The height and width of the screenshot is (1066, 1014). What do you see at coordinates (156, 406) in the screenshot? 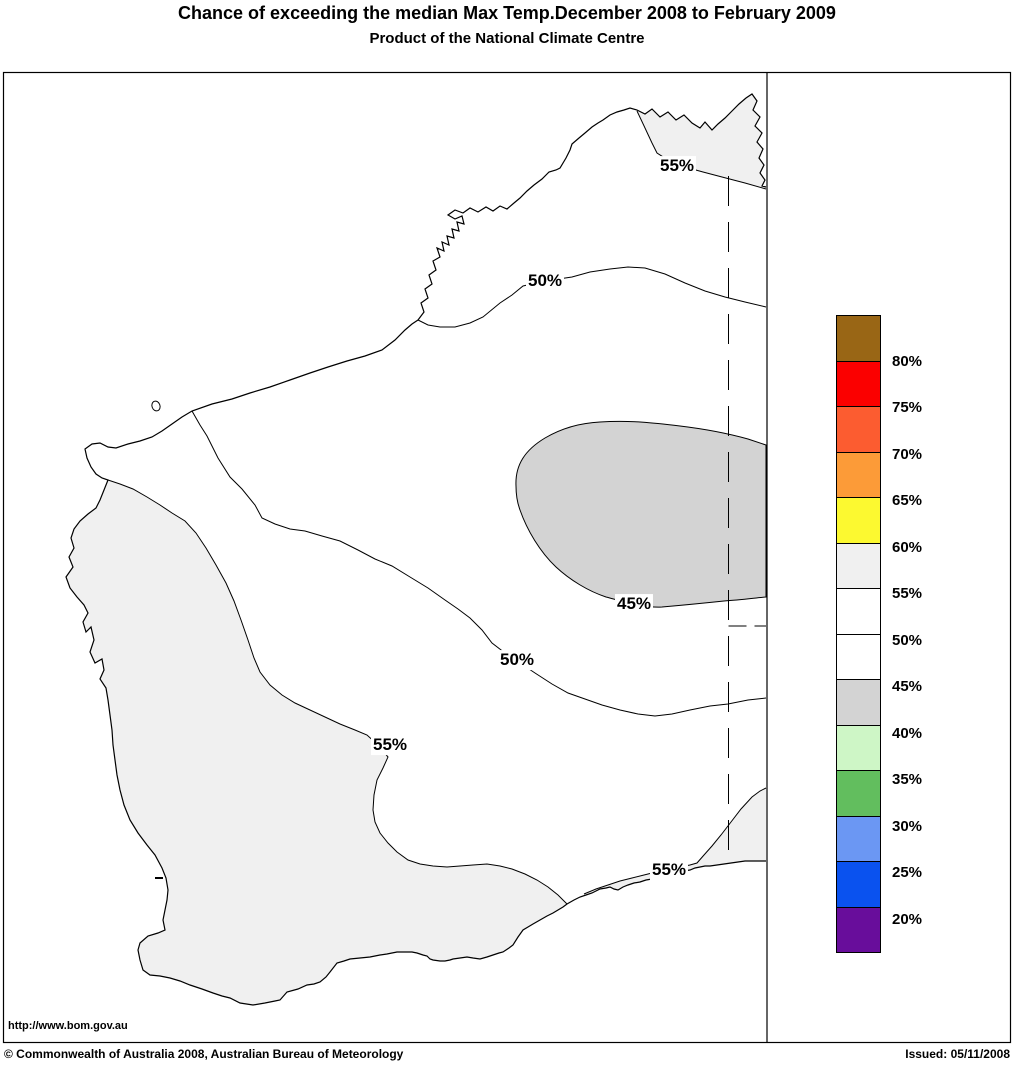
I see `island-icon` at bounding box center [156, 406].